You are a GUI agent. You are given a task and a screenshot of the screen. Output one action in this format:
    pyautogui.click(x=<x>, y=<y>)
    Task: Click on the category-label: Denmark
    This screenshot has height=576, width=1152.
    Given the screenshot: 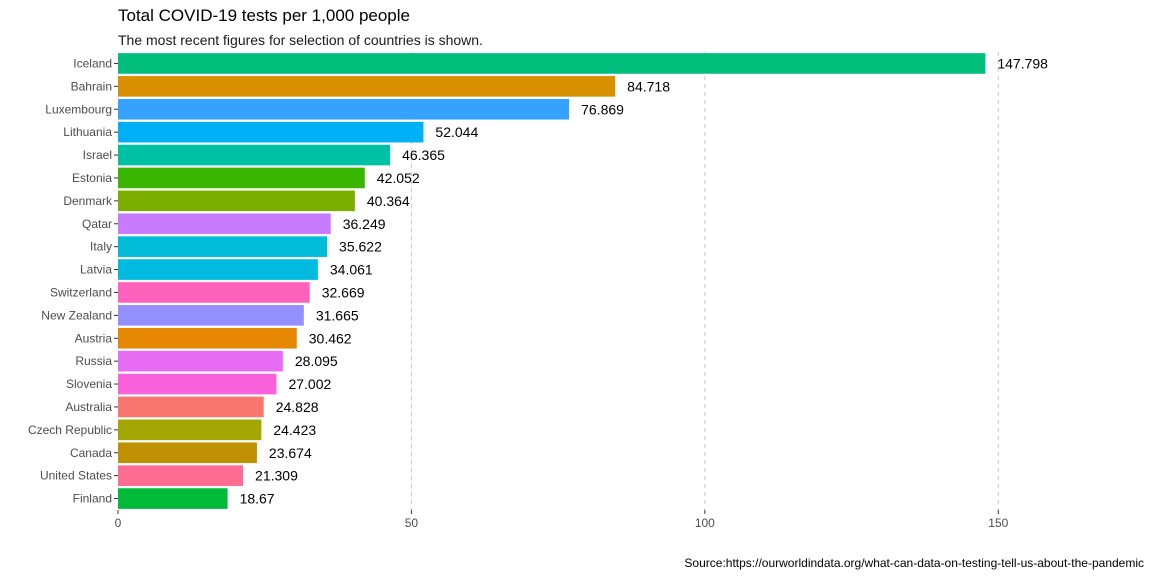 What is the action you would take?
    pyautogui.click(x=88, y=201)
    